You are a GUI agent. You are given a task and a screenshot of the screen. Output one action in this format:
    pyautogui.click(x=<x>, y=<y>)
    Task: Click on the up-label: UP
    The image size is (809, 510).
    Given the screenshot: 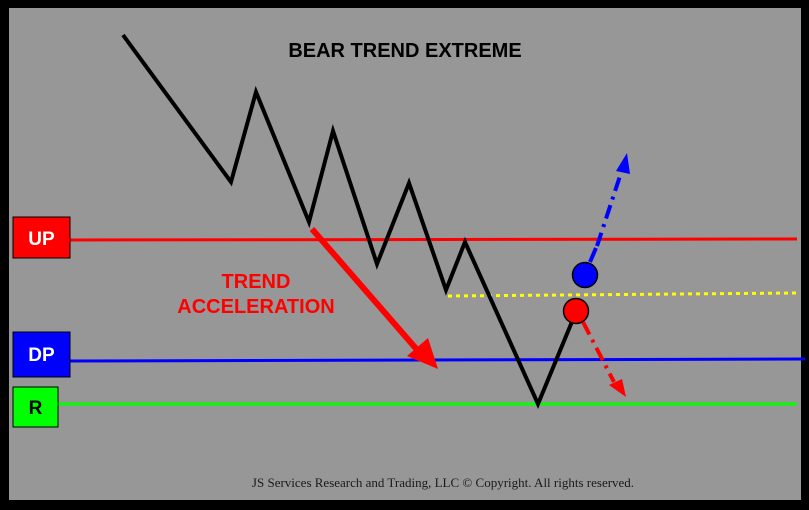 What is the action you would take?
    pyautogui.click(x=41, y=239)
    